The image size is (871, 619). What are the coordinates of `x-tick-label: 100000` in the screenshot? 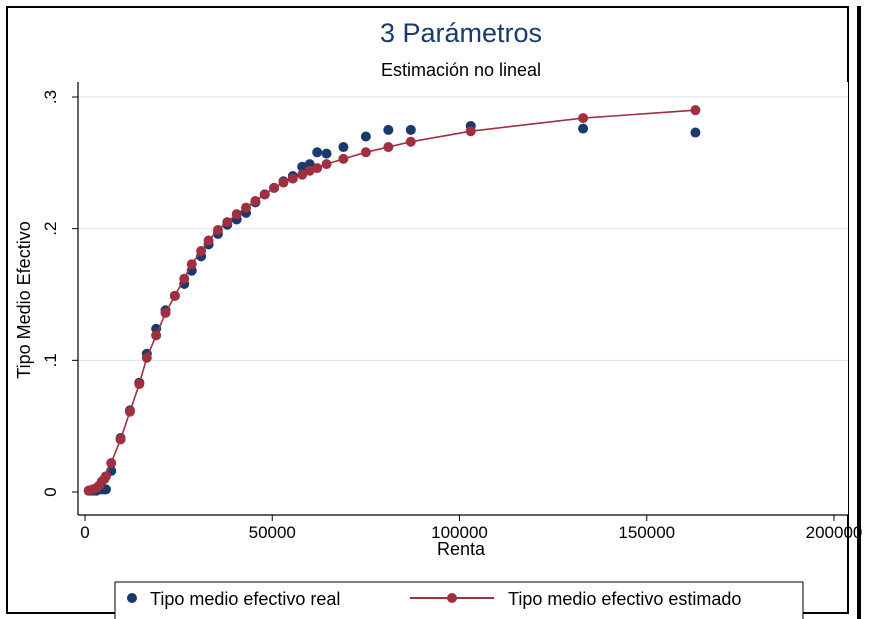 It's located at (459, 532).